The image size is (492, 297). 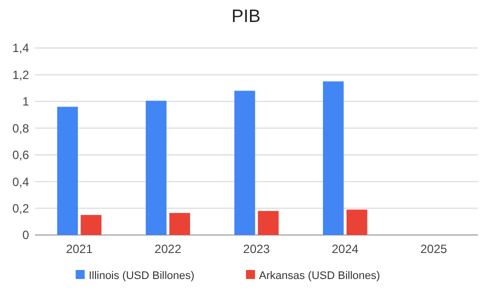 What do you see at coordinates (21, 128) in the screenshot?
I see `y-tick-label: 0,8` at bounding box center [21, 128].